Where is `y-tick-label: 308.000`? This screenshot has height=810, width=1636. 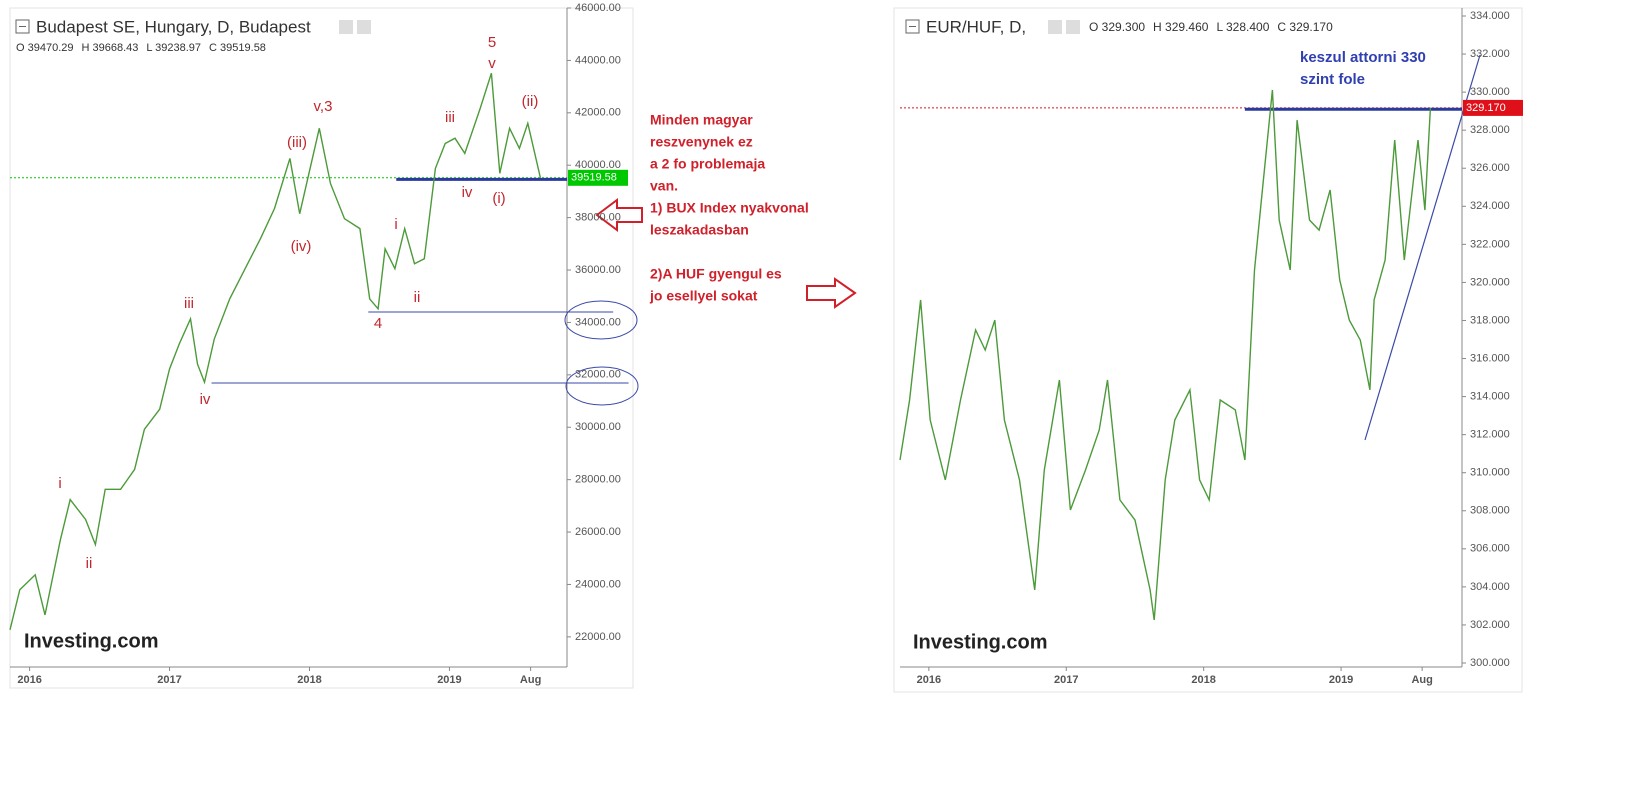
y-tick-label: 308.000 is located at coordinates (1490, 511).